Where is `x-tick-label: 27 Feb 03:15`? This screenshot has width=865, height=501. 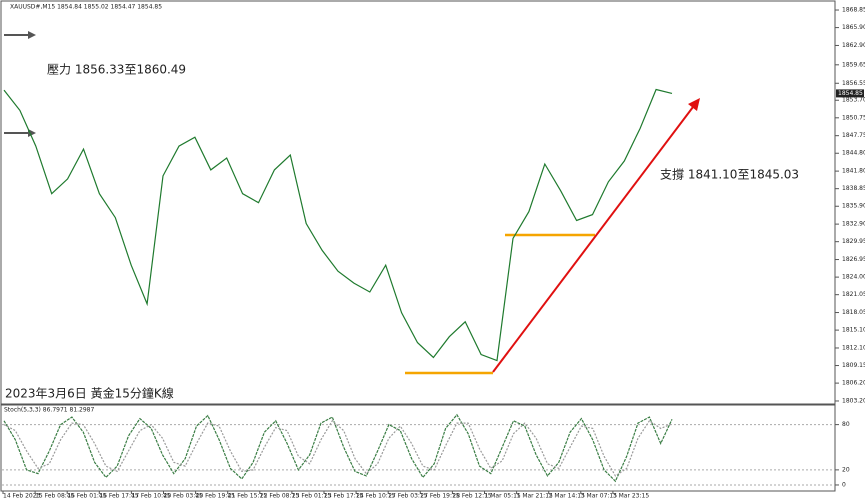 x-tick-label: 27 Feb 03:15 is located at coordinates (408, 496).